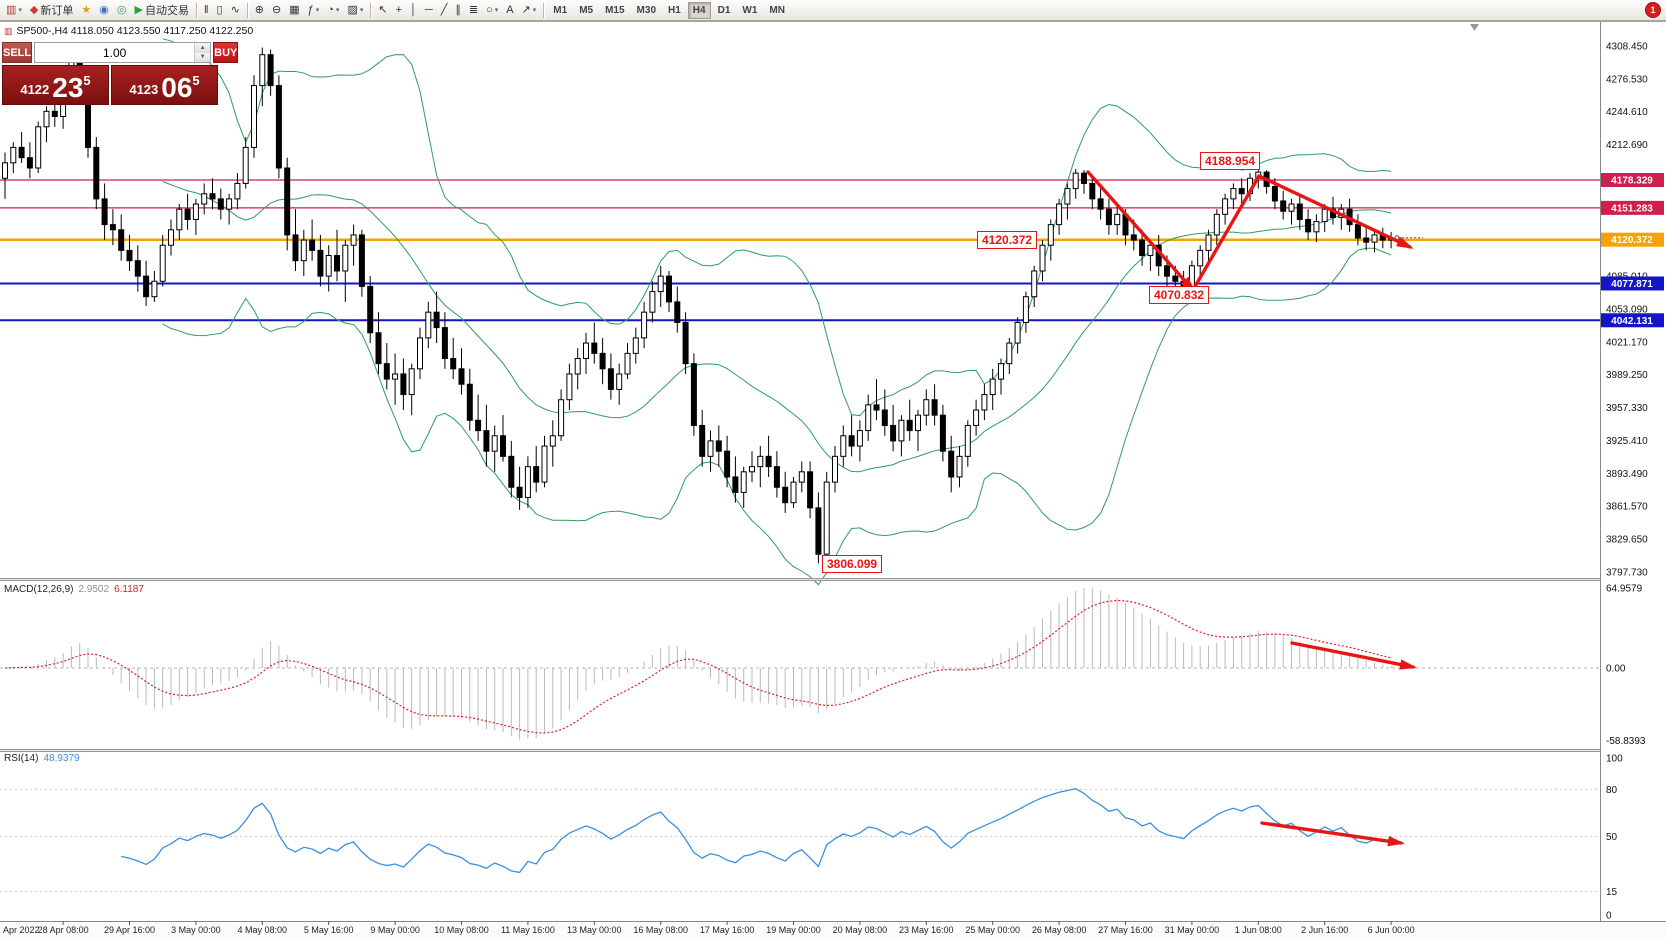  What do you see at coordinates (698, 666) in the screenshot?
I see `macd-signal-line` at bounding box center [698, 666].